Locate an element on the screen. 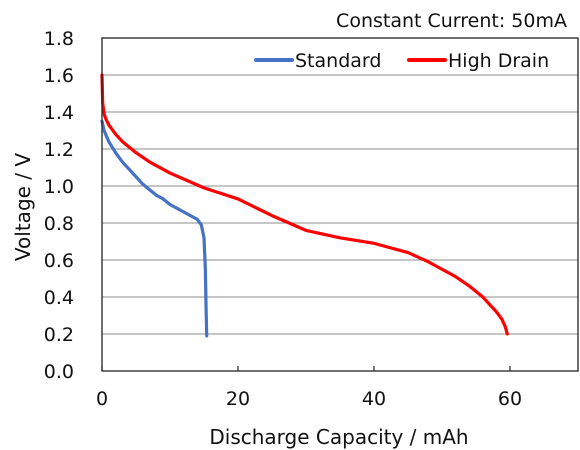 Image resolution: width=580 pixels, height=450 pixels. x-tick-labels: 0 20 40 60 is located at coordinates (309, 388).